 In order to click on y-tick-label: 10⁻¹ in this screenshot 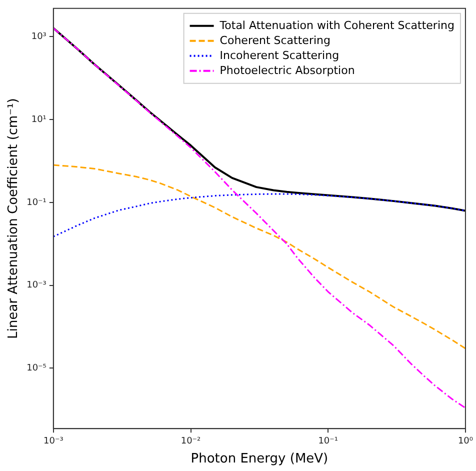, I will do `click(36, 203)`.